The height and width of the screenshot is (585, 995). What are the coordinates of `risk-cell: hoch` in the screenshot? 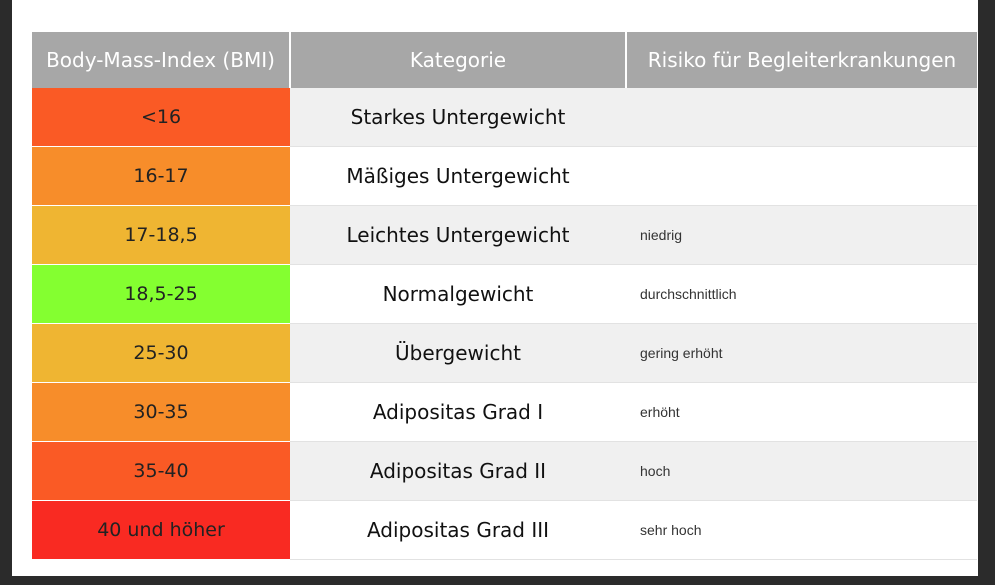 It's located at (801, 471).